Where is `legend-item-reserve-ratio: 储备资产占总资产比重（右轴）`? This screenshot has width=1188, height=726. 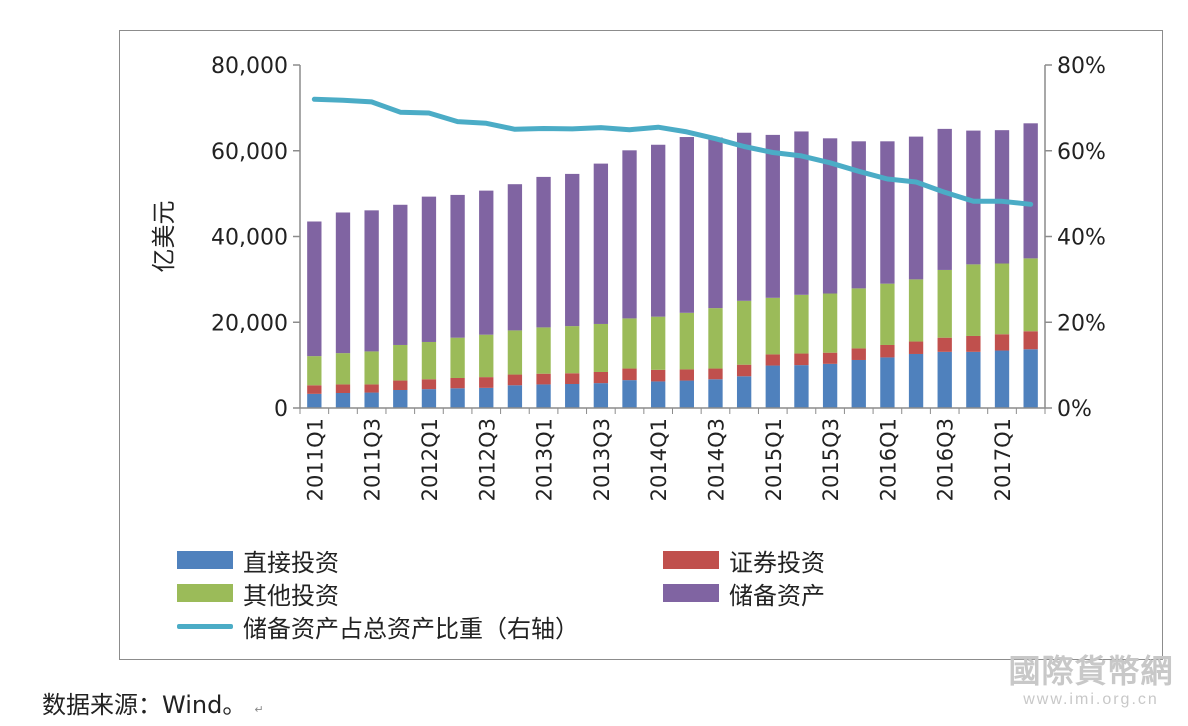 legend-item-reserve-ratio: 储备资产占总资产比重（右轴） is located at coordinates (378, 627).